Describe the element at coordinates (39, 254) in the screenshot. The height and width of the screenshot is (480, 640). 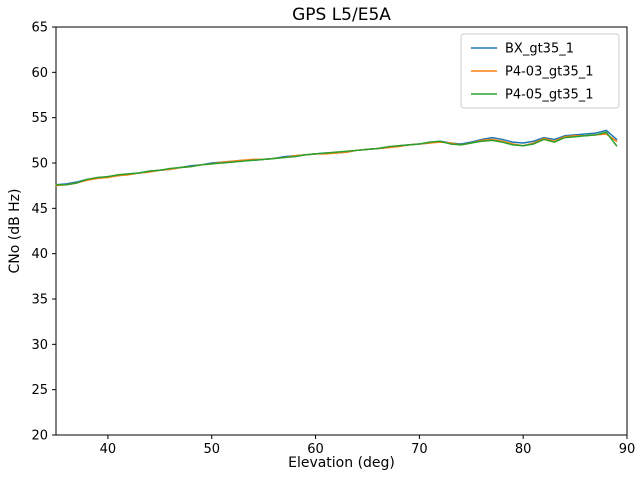
I see `y-tick-label: 40` at that location.